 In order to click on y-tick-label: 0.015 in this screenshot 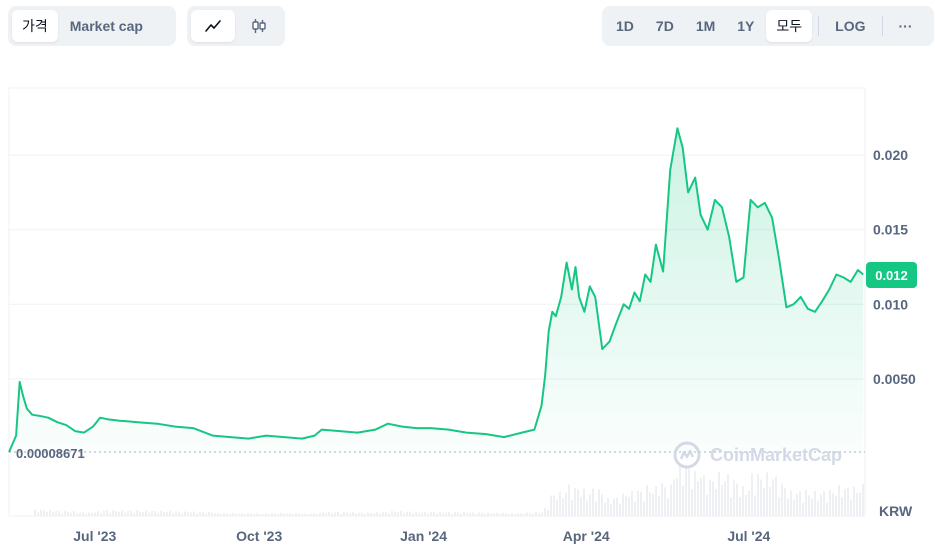, I will do `click(890, 230)`.